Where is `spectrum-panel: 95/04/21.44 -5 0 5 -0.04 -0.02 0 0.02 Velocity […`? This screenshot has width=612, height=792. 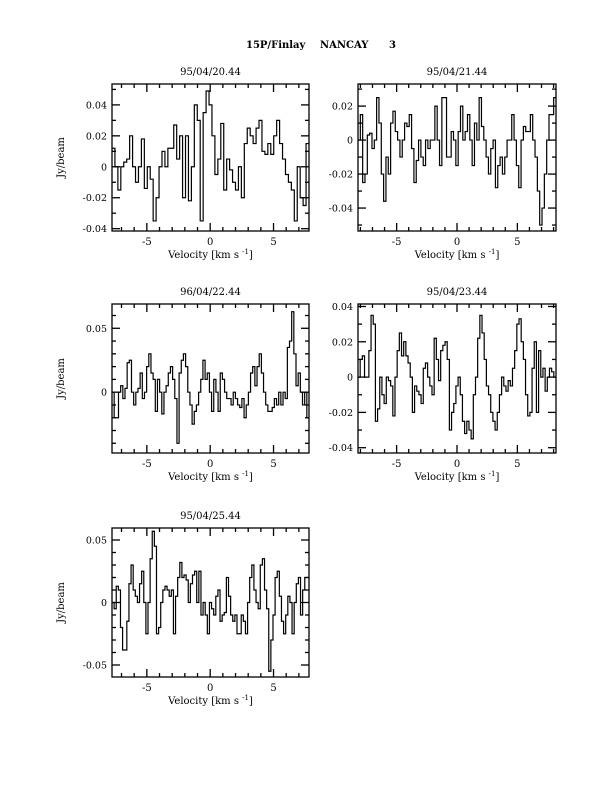
spectrum-panel: 95/04/21.44 -5 0 5 -0.04 -0.02 0 0.02 Velocity [… is located at coordinates (443, 164).